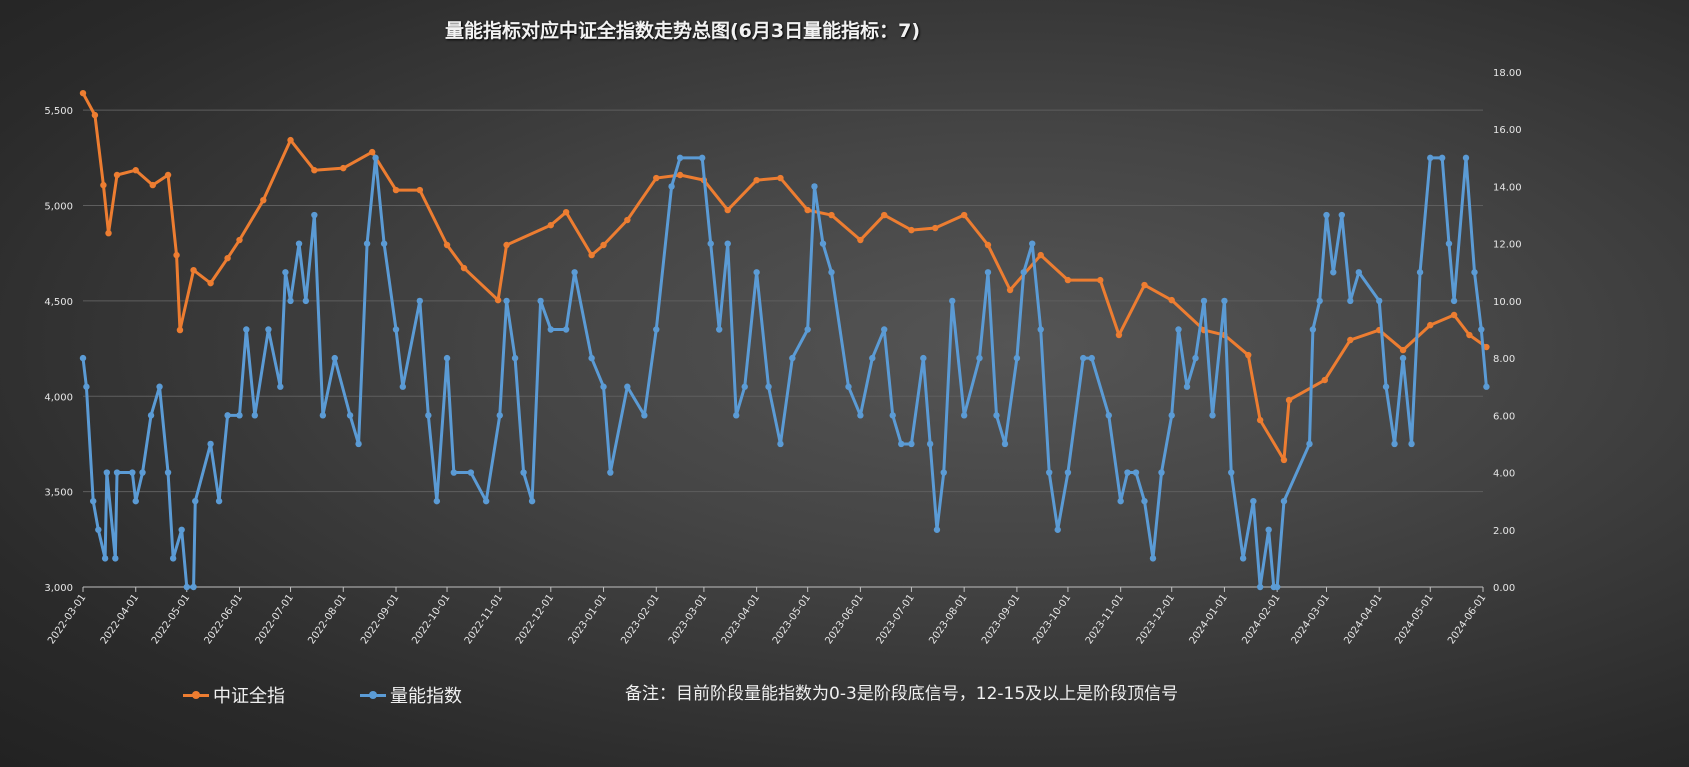 This screenshot has height=767, width=1689. I want to click on x-tick-label: 2023-04-01, so click(741, 619).